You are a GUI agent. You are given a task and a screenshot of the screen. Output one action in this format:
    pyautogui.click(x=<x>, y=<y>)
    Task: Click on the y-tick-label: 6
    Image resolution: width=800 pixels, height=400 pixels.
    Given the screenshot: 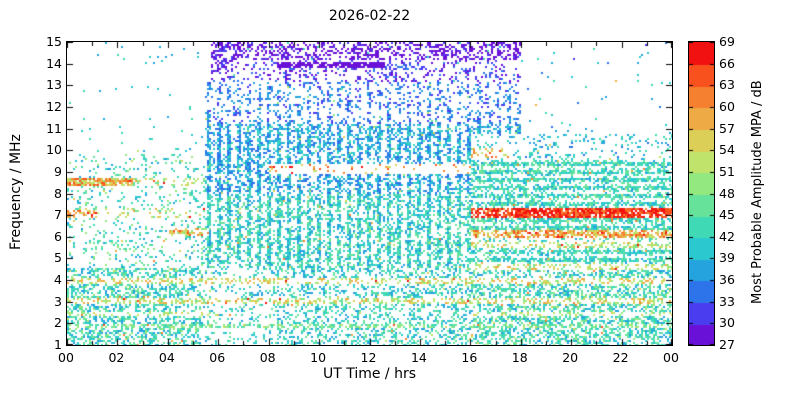 What is the action you would take?
    pyautogui.click(x=58, y=236)
    